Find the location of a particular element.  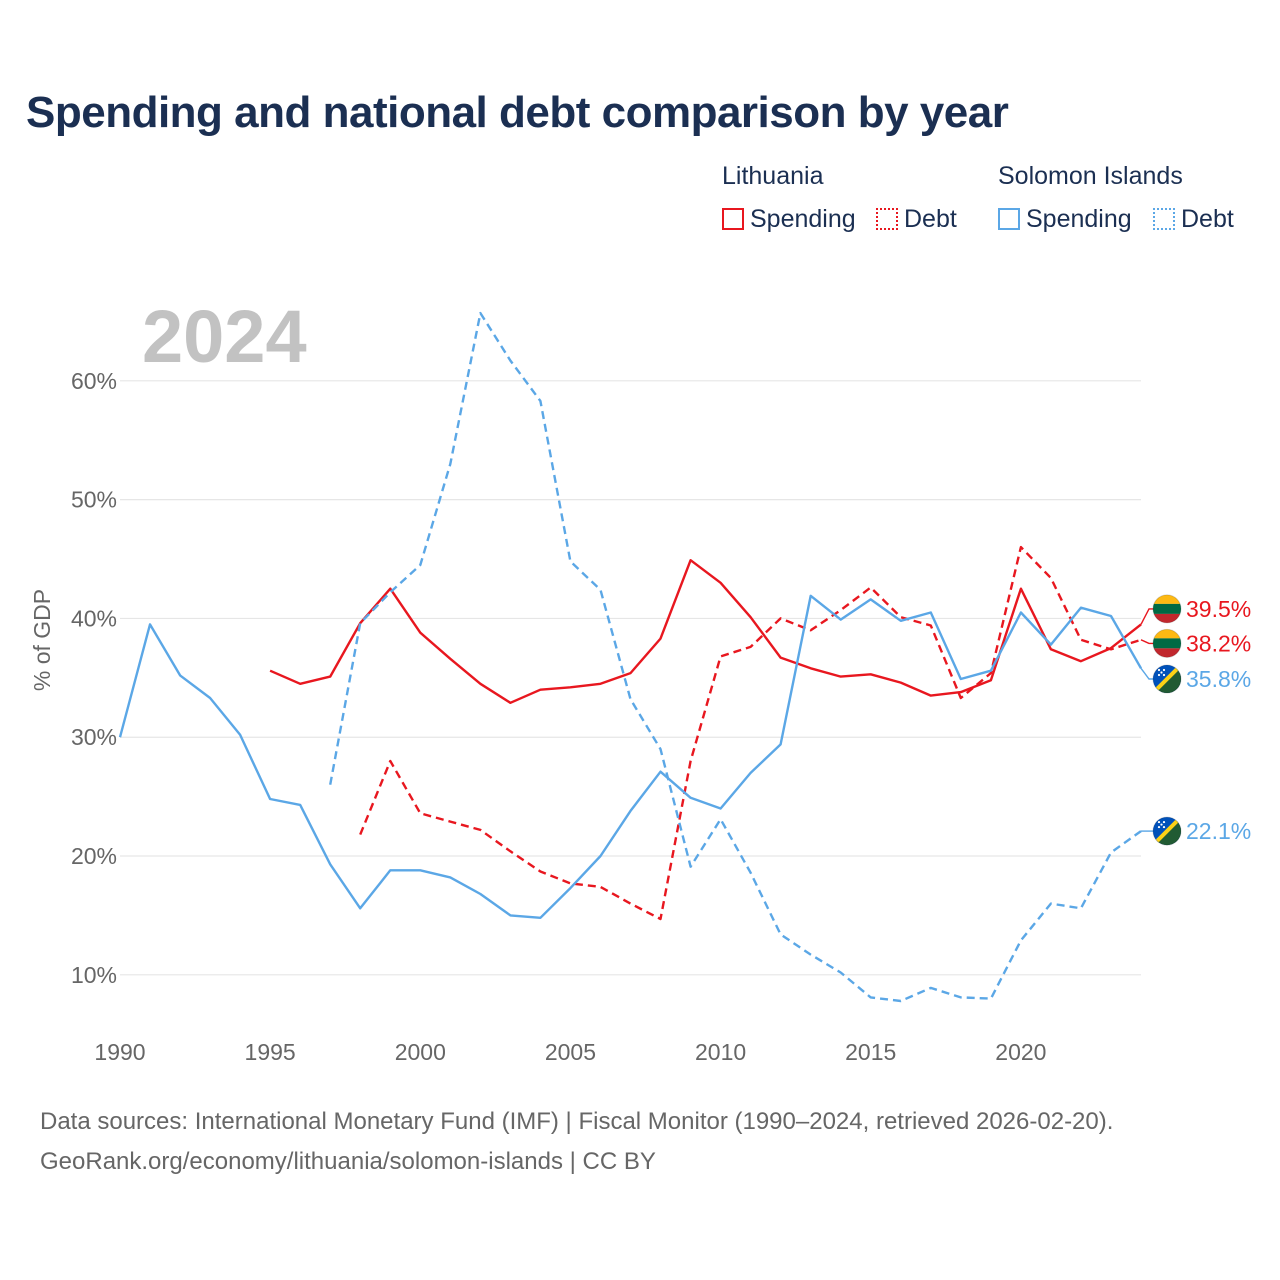

end-label-value: 22.1% is located at coordinates (1218, 831).